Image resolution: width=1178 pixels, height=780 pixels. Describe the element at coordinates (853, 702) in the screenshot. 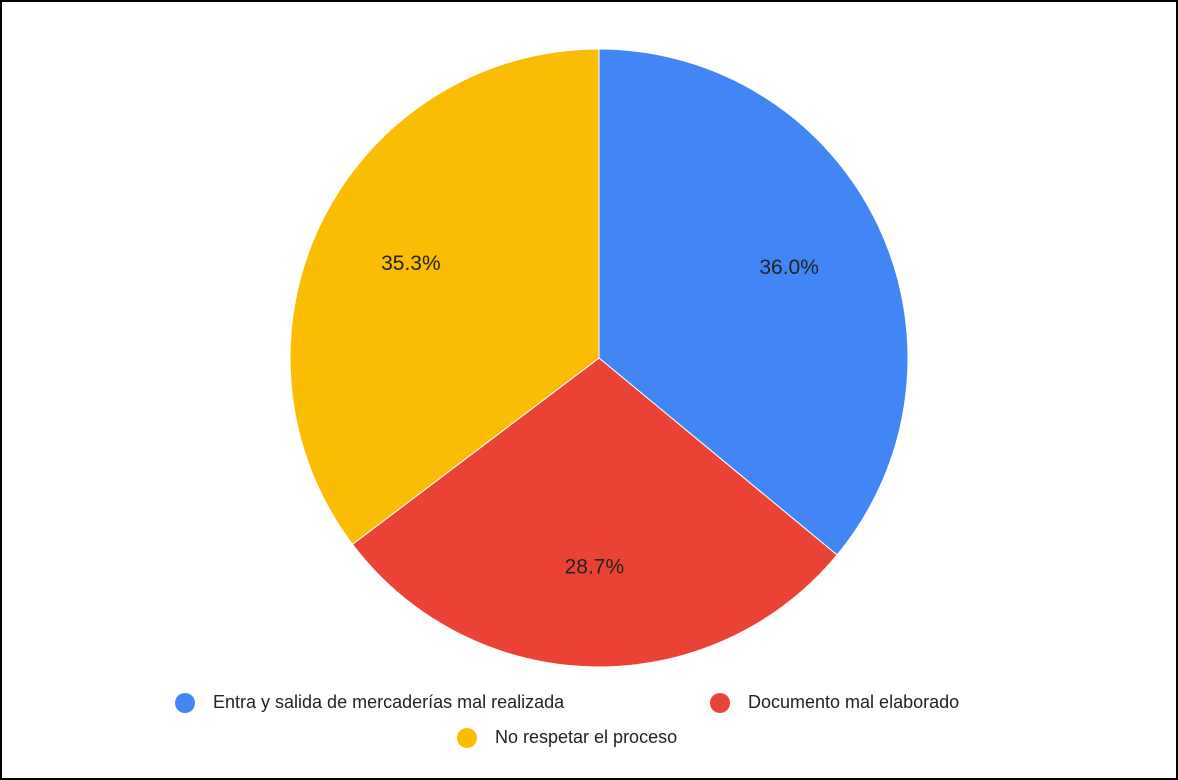

I see `legend-label: Documento mal elaborado` at that location.